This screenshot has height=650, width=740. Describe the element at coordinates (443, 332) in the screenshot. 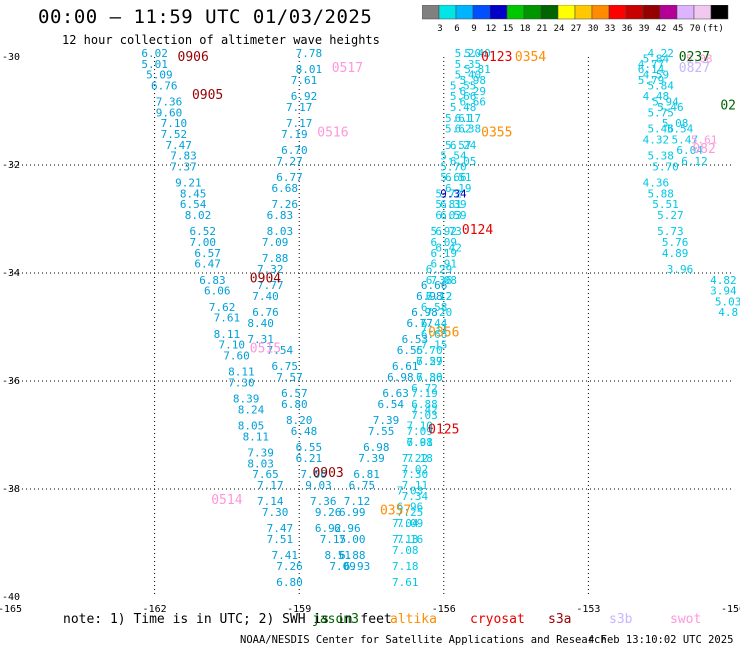

I see `pass-label: 0356` at that location.